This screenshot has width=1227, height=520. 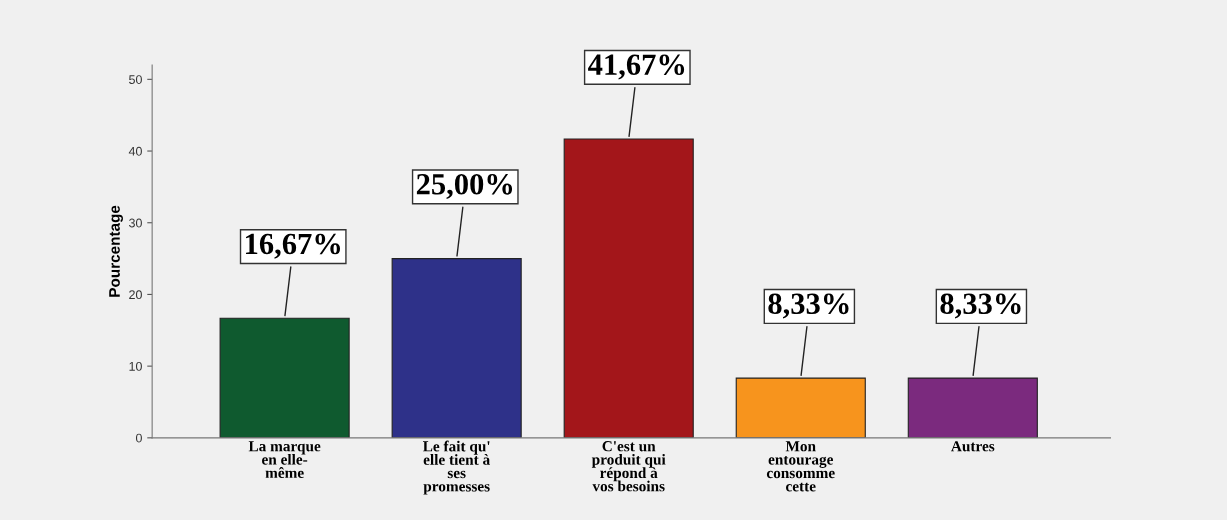 I want to click on y-tick-label: 30, so click(x=135, y=223).